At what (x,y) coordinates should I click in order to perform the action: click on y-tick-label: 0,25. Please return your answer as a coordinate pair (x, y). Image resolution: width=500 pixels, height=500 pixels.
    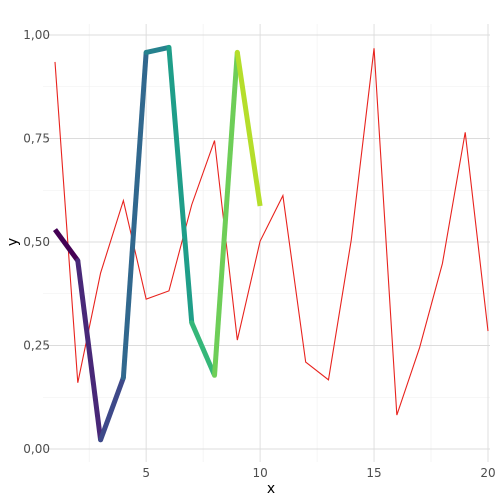
    Looking at the image, I should click on (36, 346).